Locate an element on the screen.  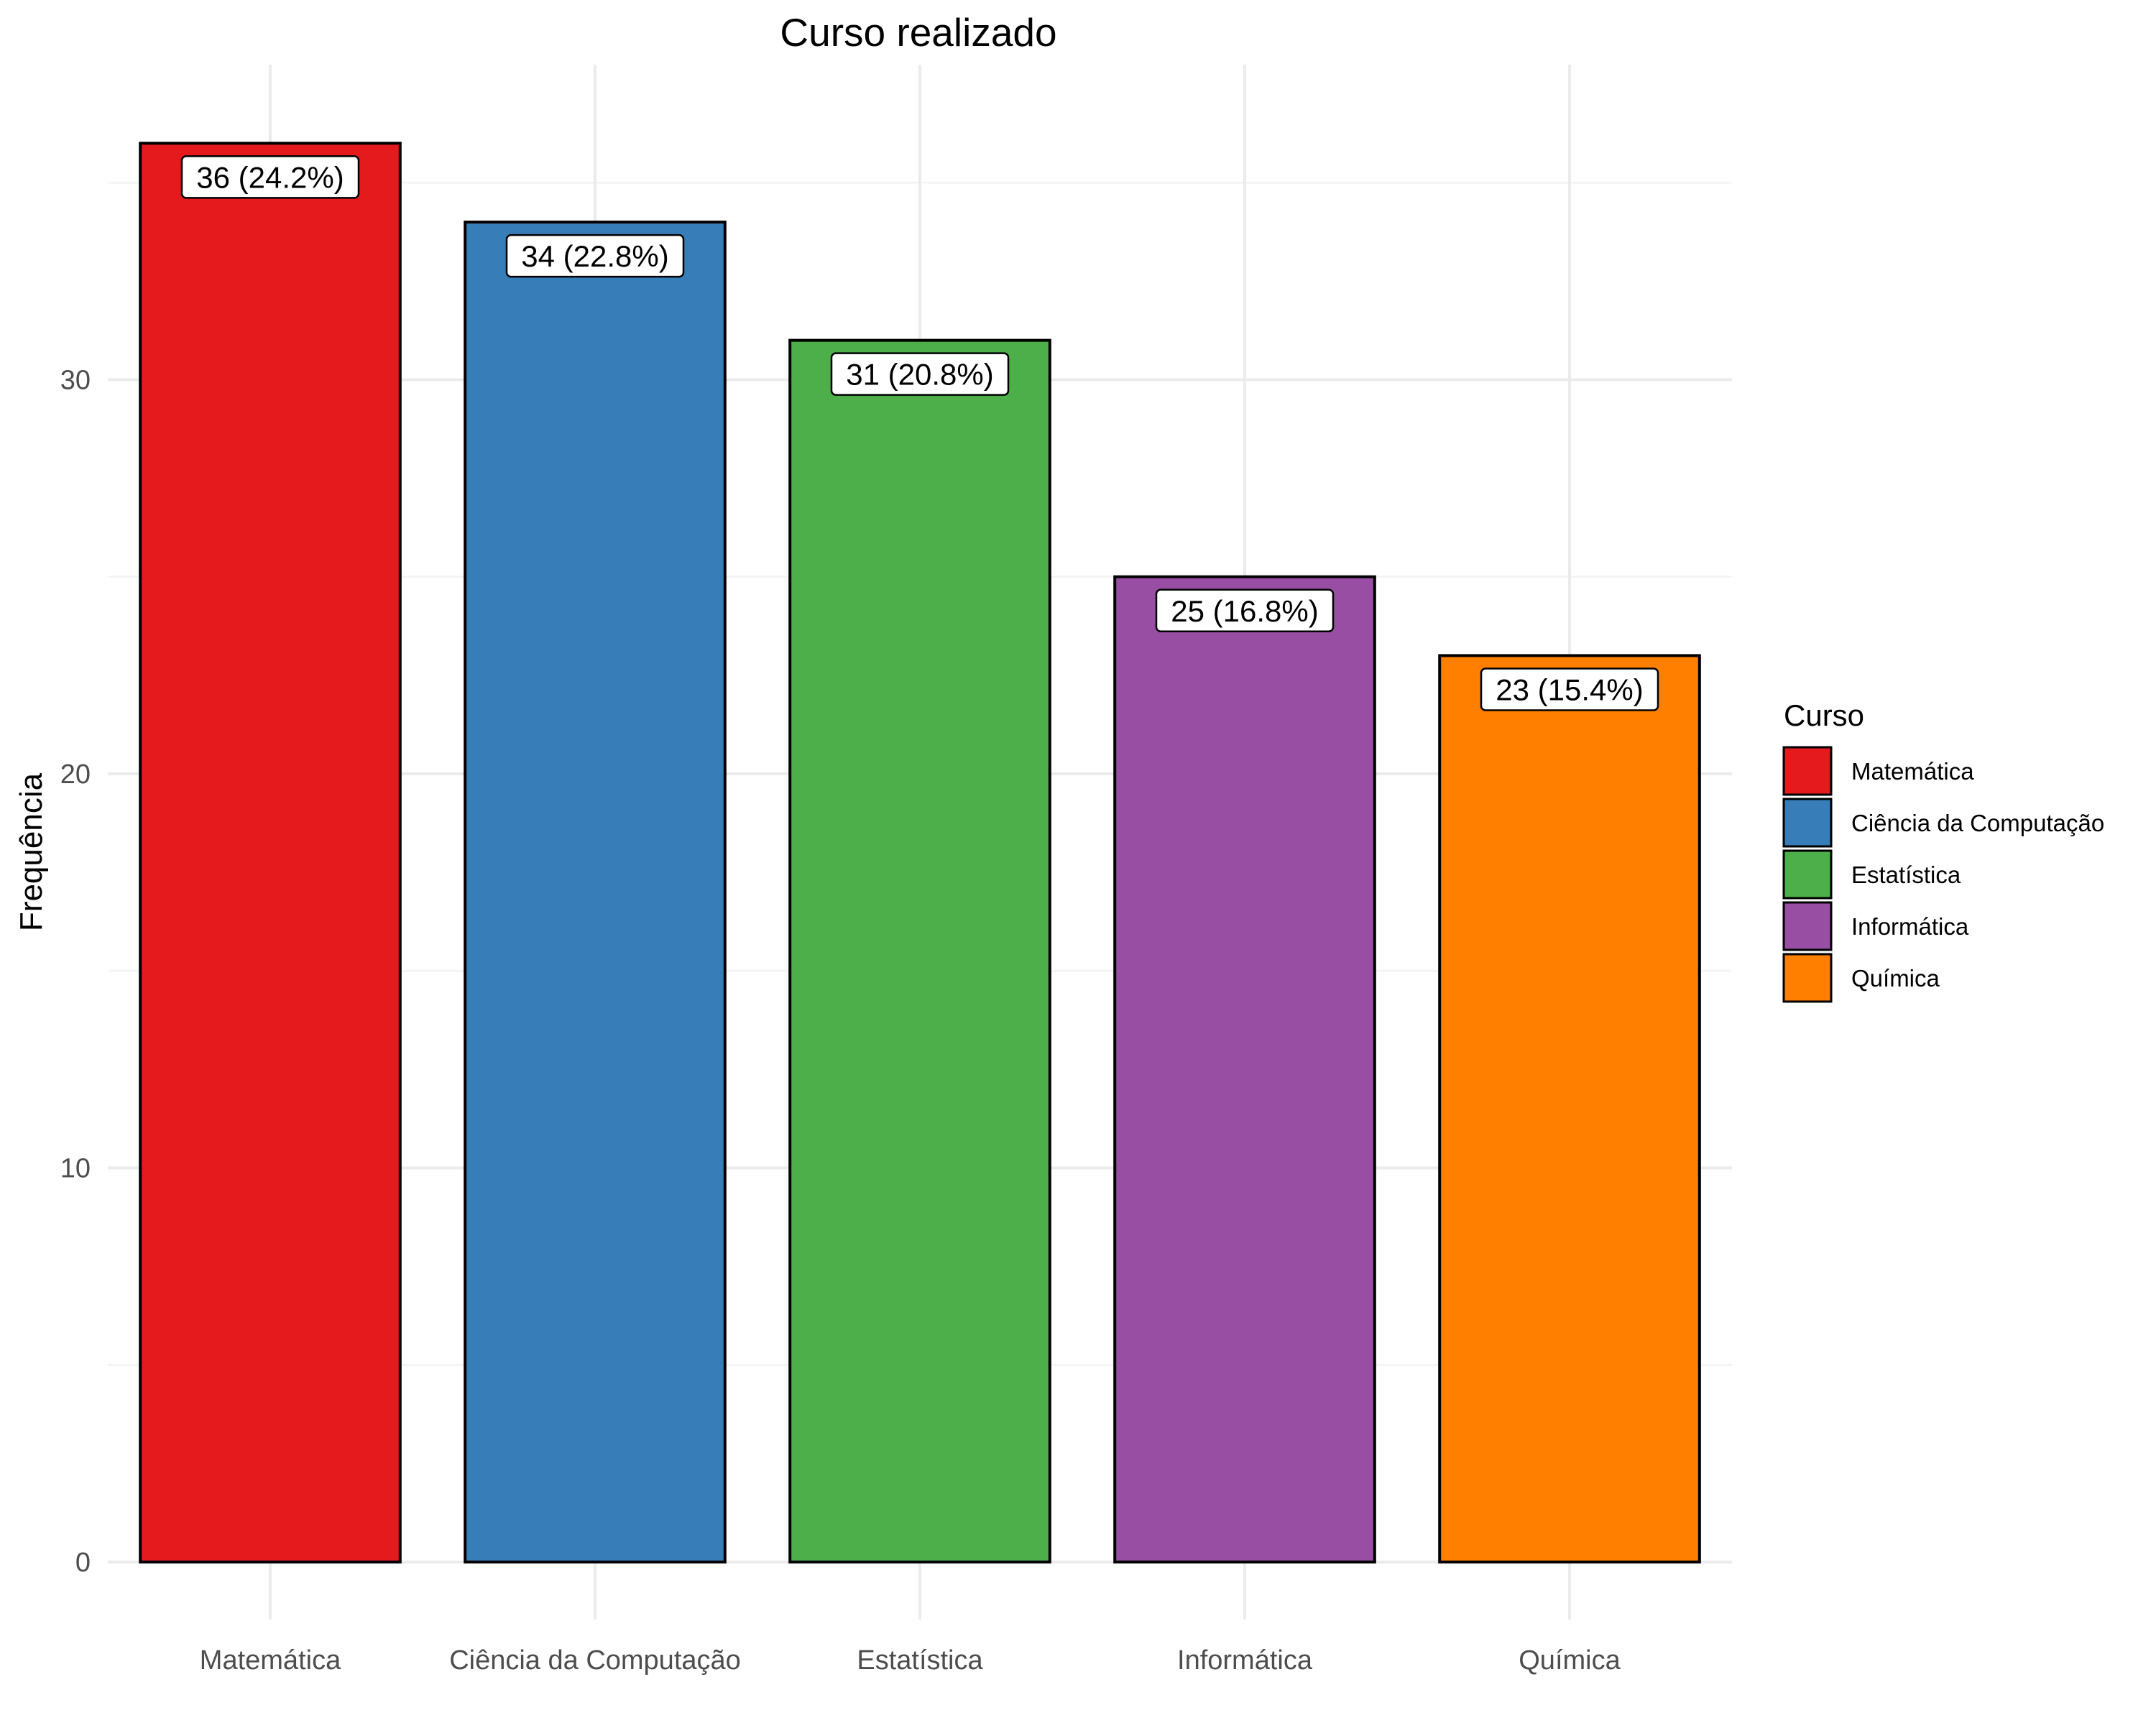
data-label: 34 (22.8%) is located at coordinates (595, 256).